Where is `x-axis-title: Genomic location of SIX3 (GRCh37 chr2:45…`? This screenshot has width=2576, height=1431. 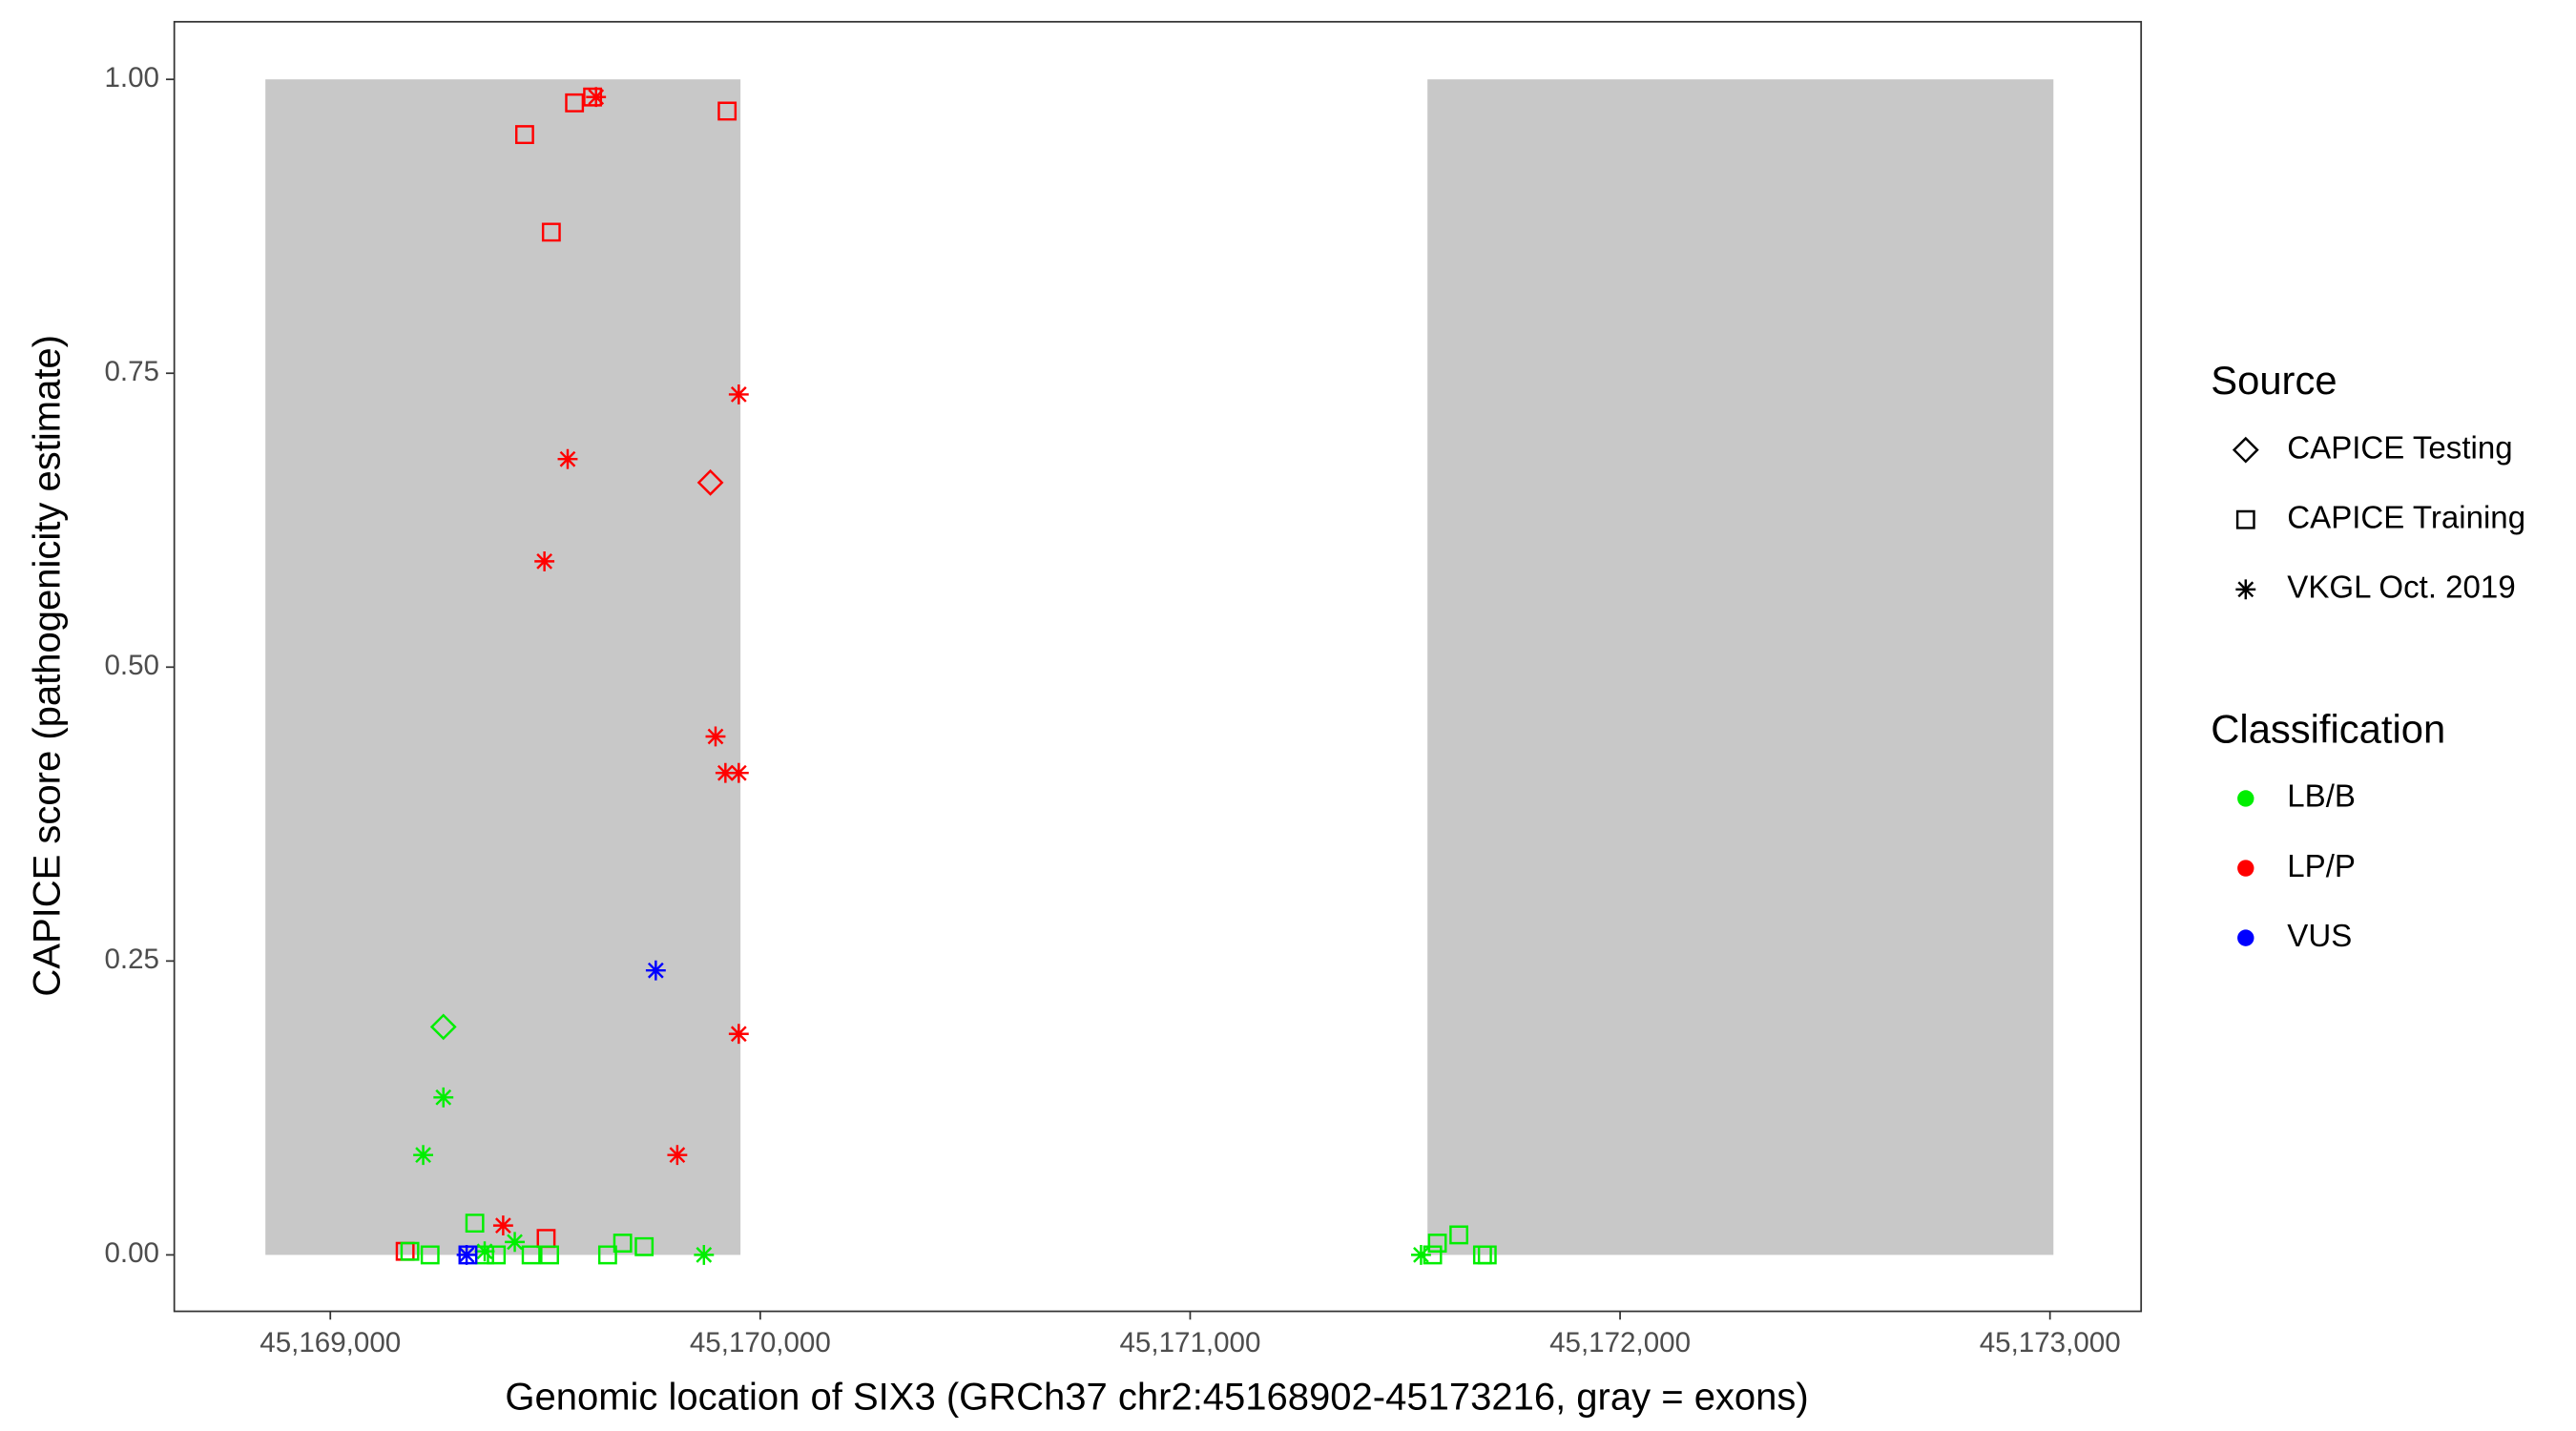 x-axis-title: Genomic location of SIX3 (GRCh37 chr2:45… is located at coordinates (1156, 1397).